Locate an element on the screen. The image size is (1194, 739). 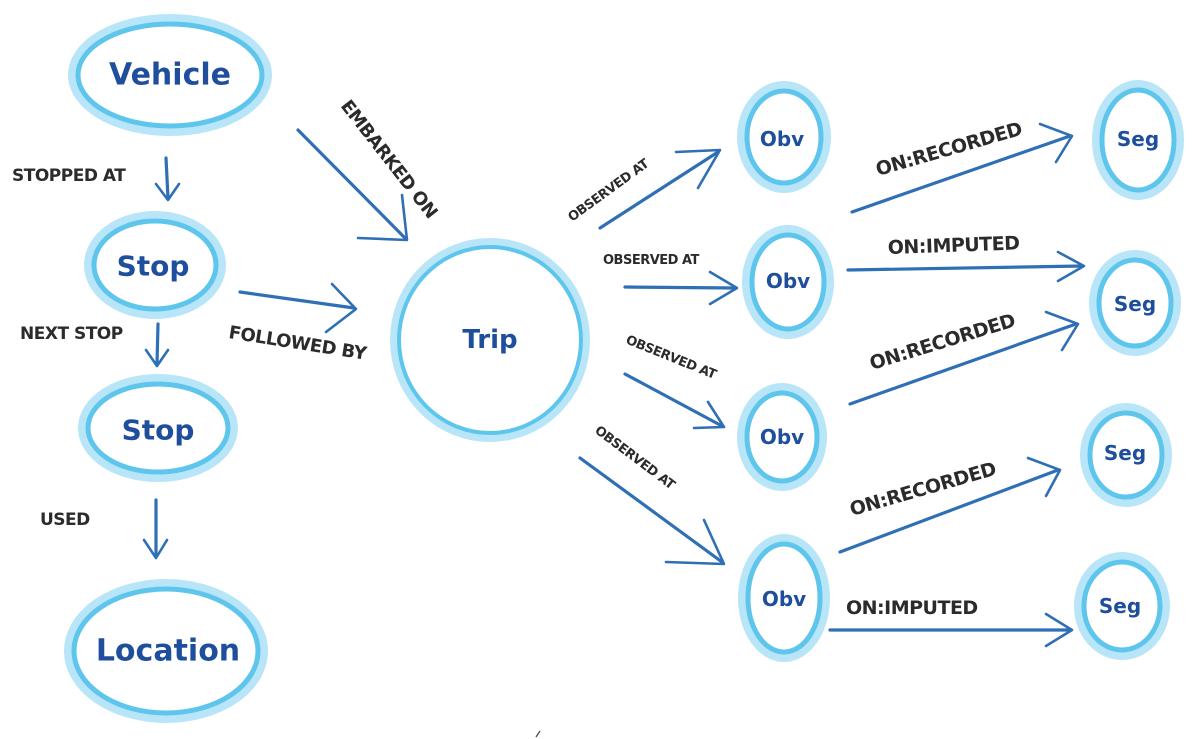
stop-node-label-2: Stop is located at coordinates (158, 430).